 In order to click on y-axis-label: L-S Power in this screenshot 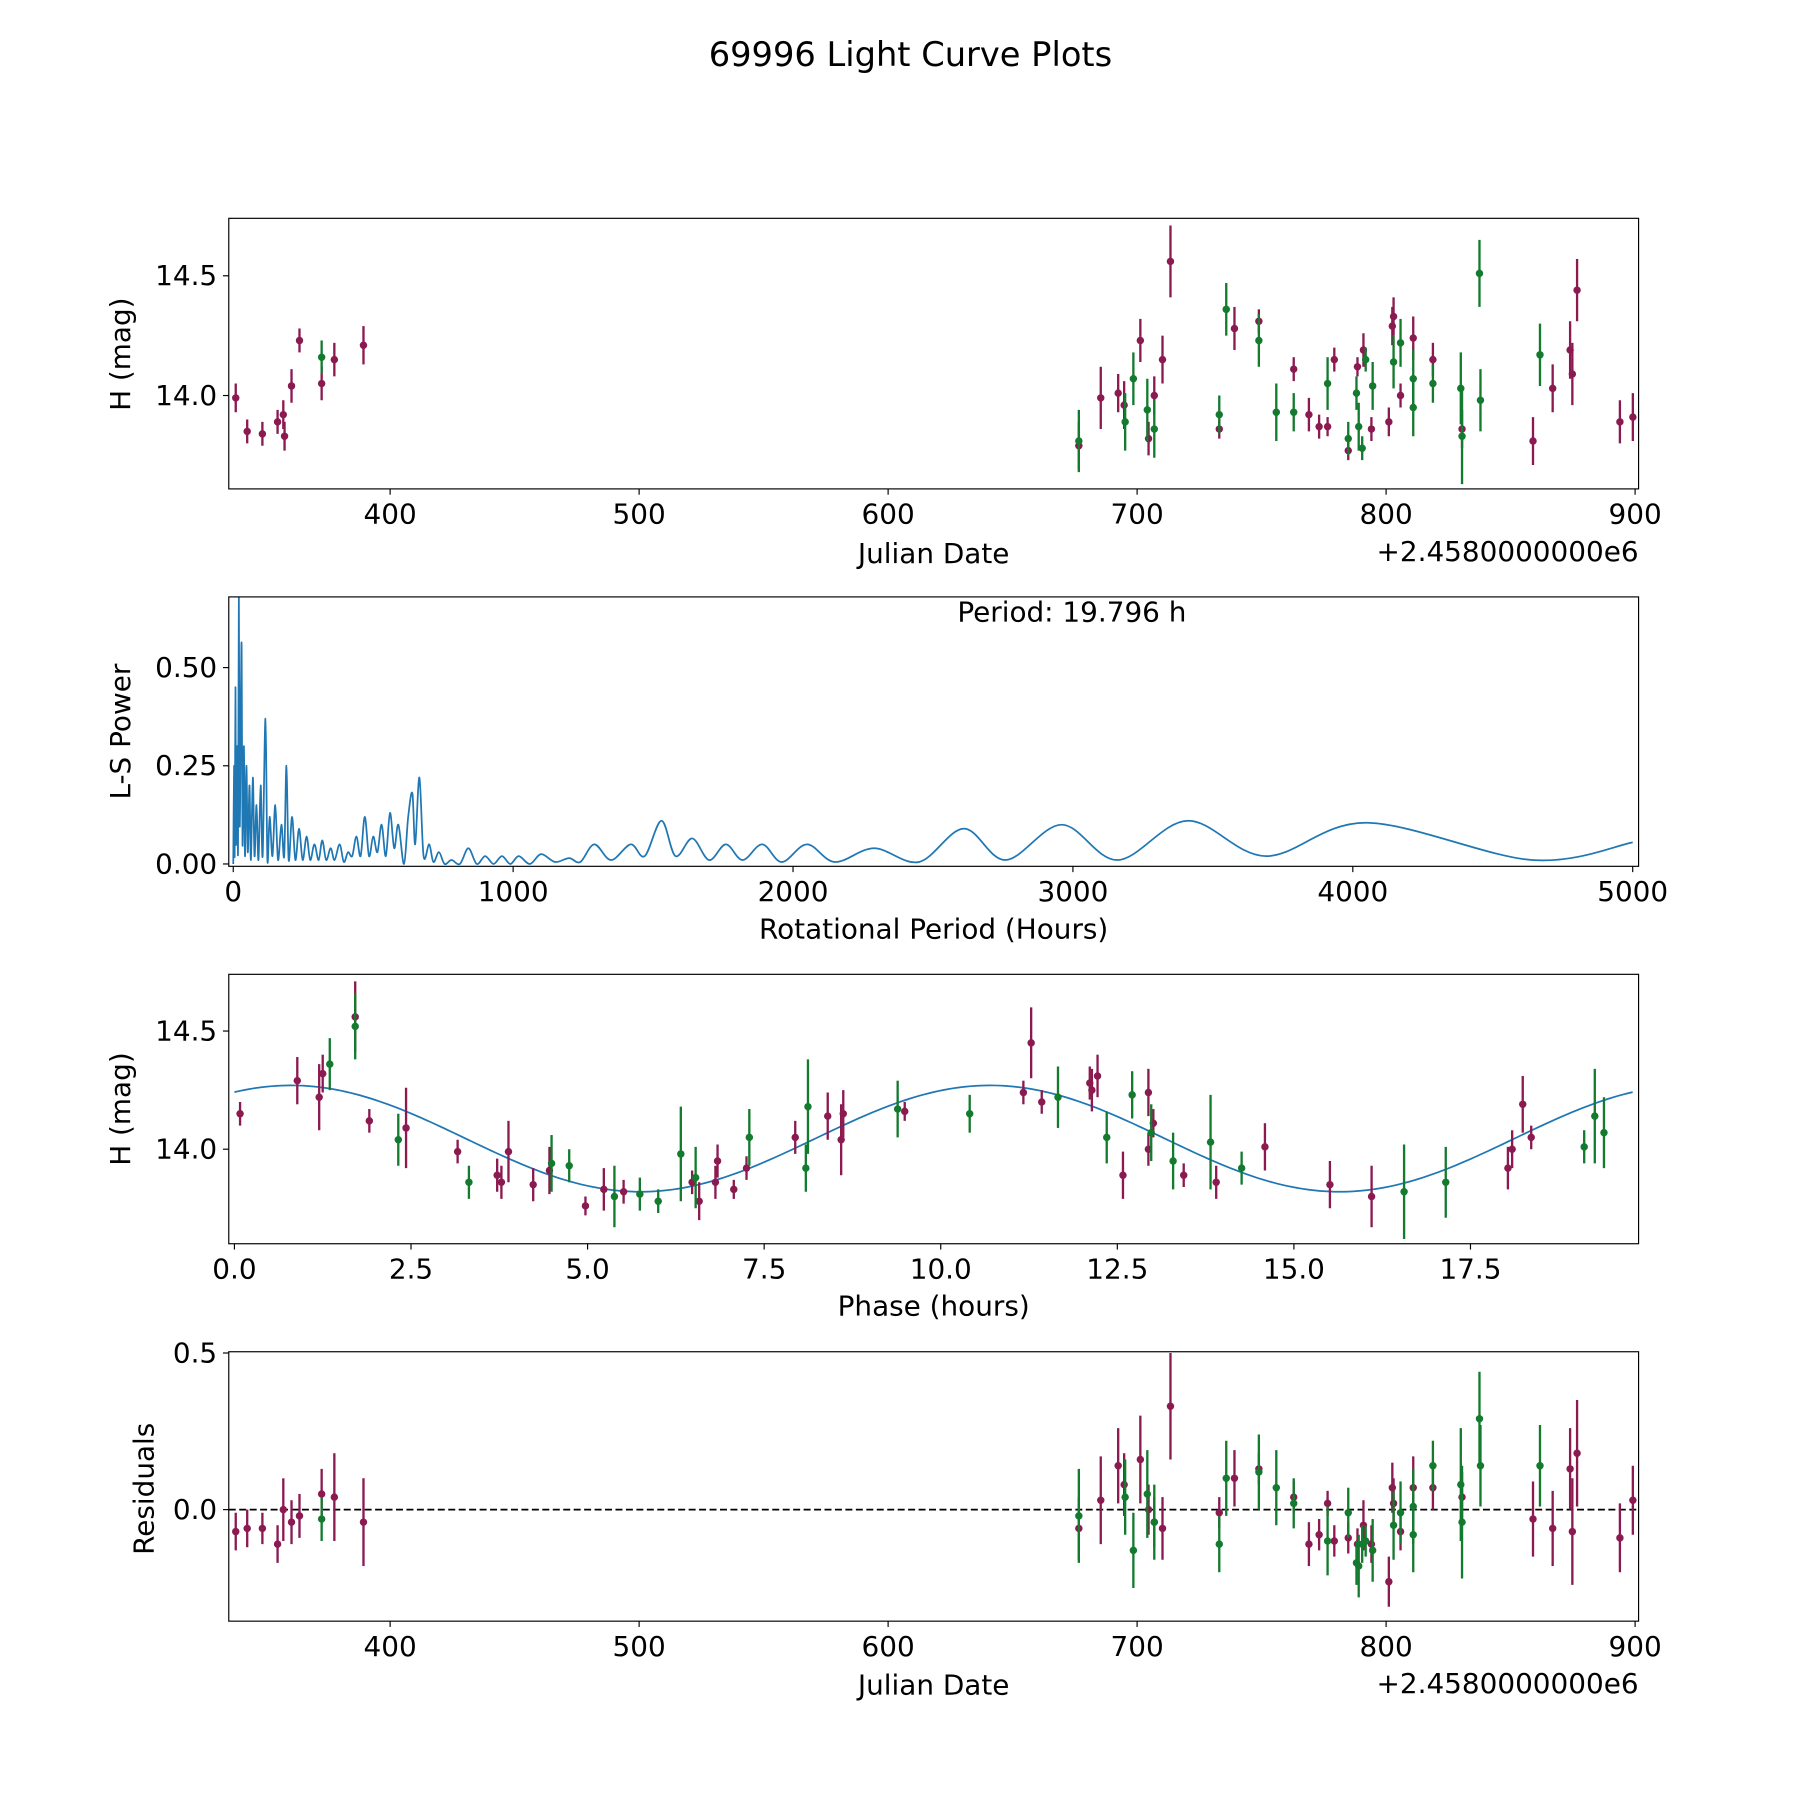, I will do `click(120, 731)`.